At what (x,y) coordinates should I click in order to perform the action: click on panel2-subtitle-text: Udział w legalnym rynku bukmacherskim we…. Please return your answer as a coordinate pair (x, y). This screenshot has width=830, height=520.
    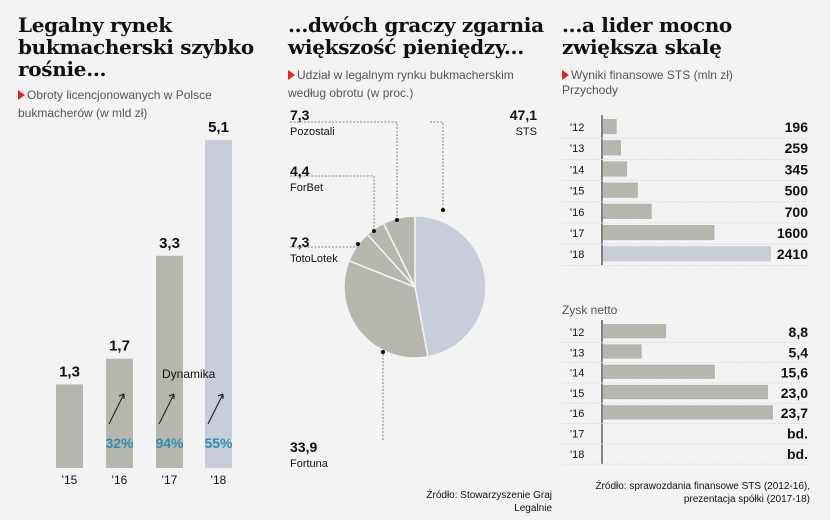
    Looking at the image, I should click on (401, 84).